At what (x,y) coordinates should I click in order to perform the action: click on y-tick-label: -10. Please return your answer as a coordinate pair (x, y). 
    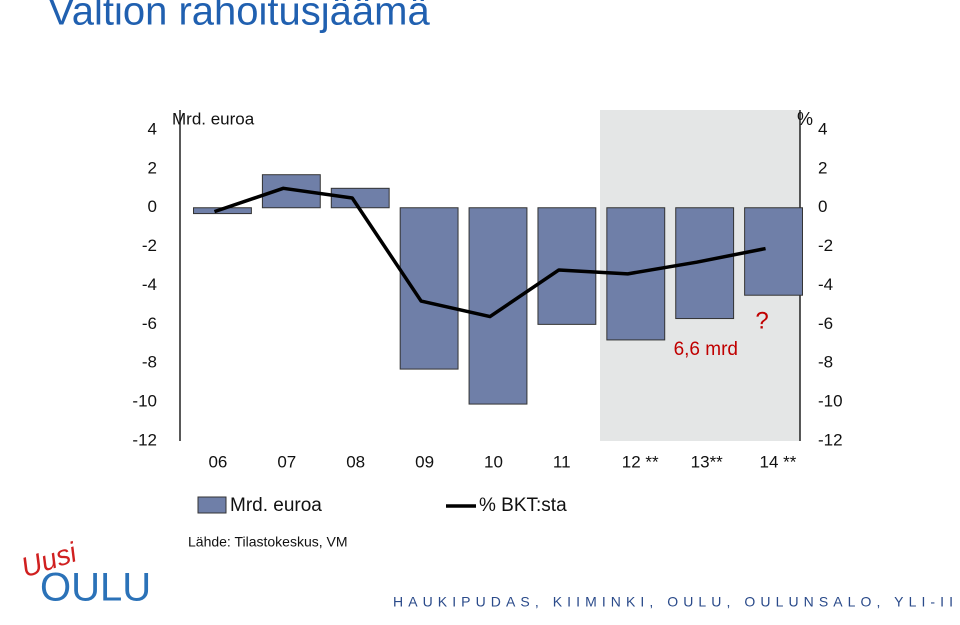
    Looking at the image, I should click on (144, 401).